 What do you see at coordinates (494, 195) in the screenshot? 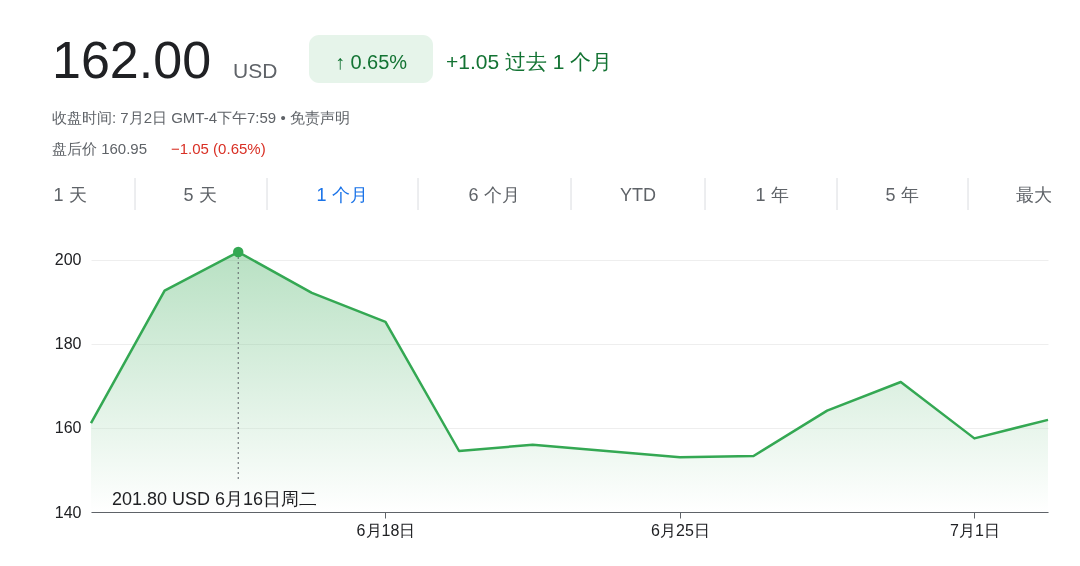
I see `text: 6 个月` at bounding box center [494, 195].